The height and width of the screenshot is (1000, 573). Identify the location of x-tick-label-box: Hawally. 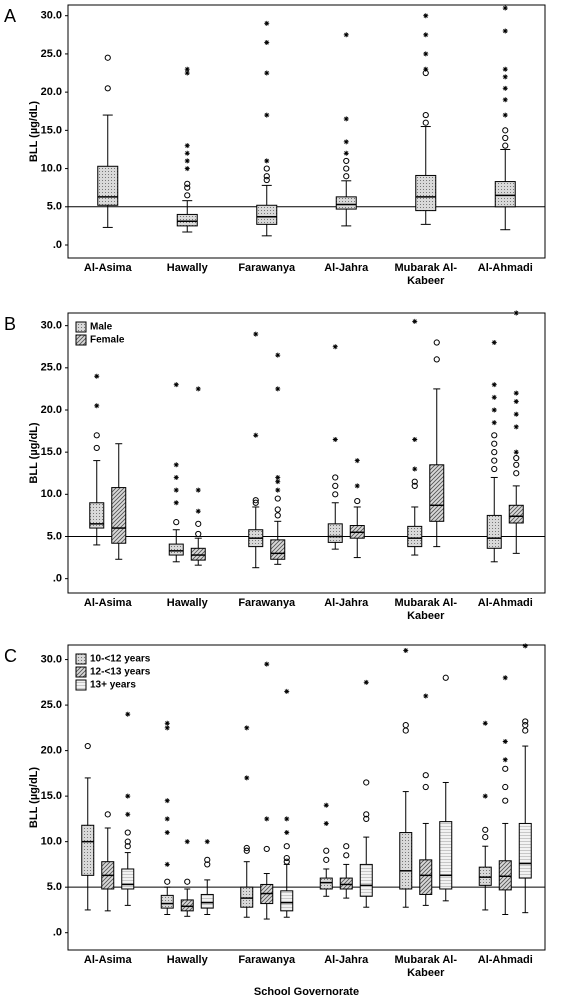
(187, 960).